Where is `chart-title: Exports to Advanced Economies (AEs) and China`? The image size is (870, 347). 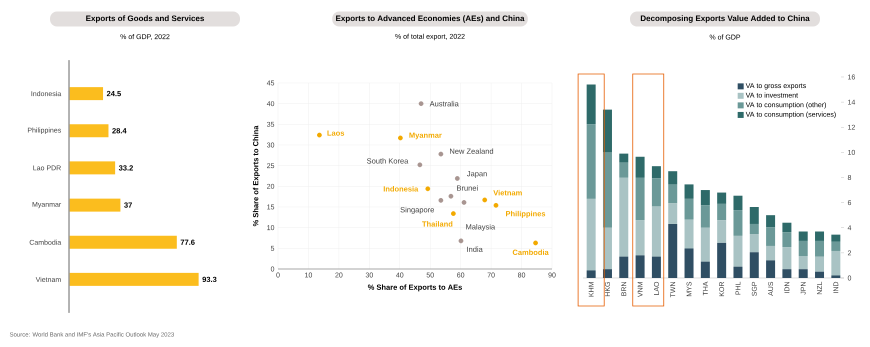
chart-title: Exports to Advanced Economies (AEs) and China is located at coordinates (430, 19).